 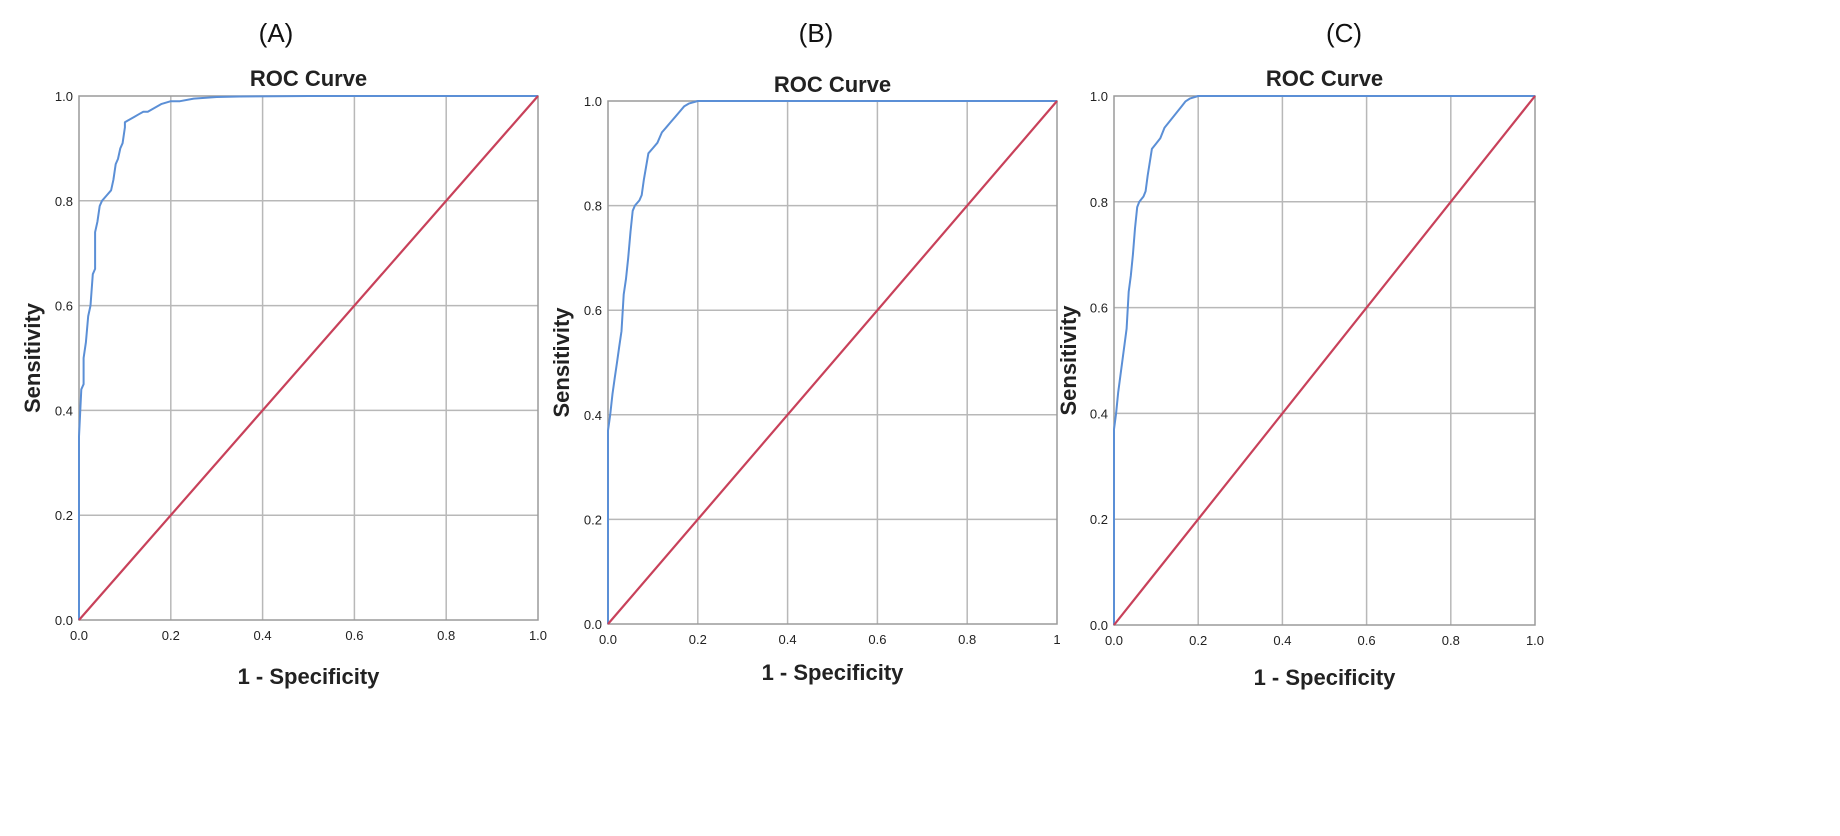 What do you see at coordinates (1344, 33) in the screenshot?
I see `panel-label: (C)` at bounding box center [1344, 33].